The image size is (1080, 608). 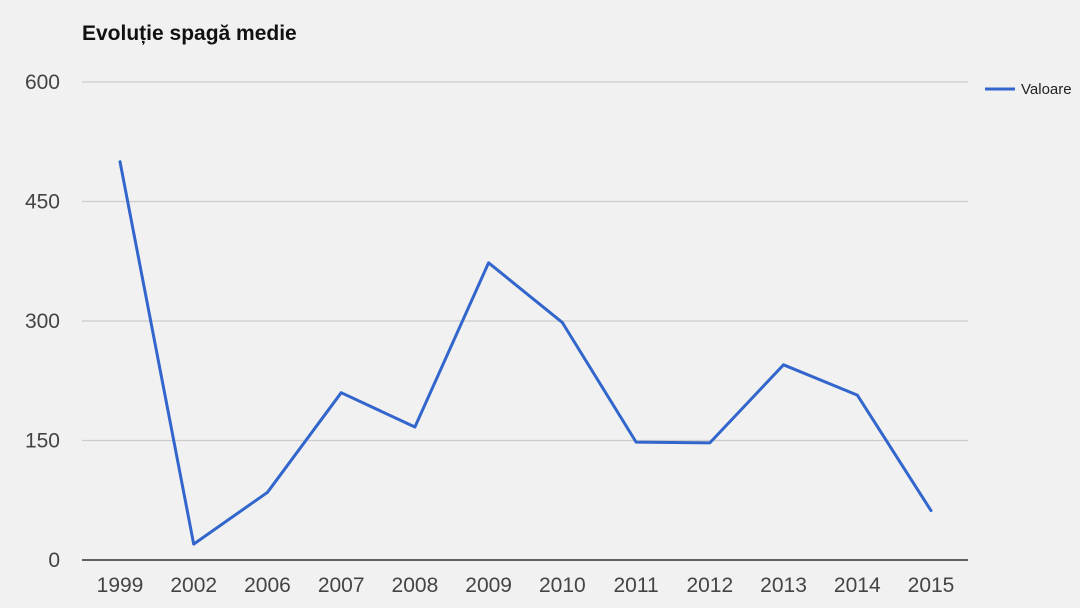 I want to click on x-tick-label: 2009, so click(x=488, y=585).